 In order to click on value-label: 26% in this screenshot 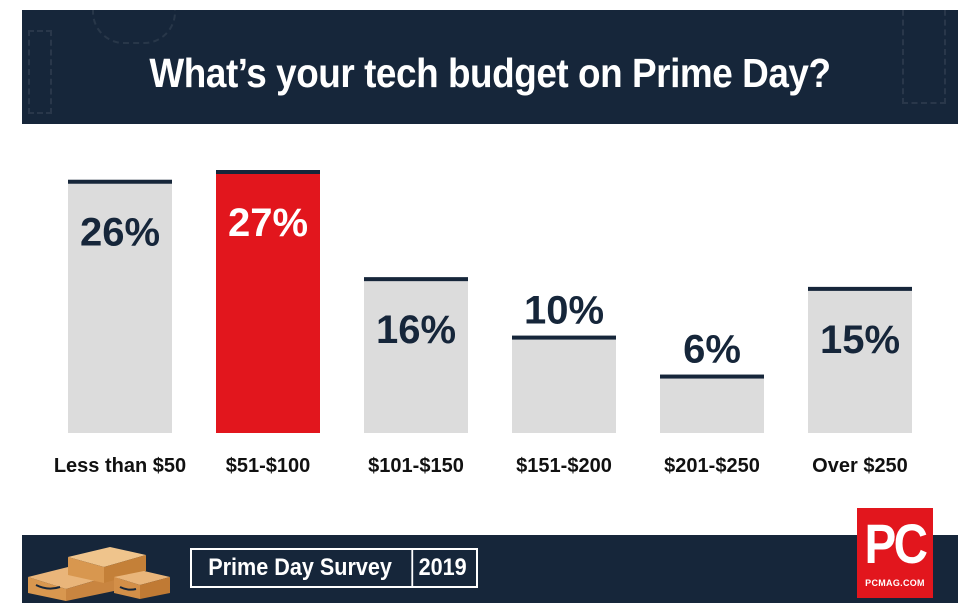, I will do `click(120, 233)`.